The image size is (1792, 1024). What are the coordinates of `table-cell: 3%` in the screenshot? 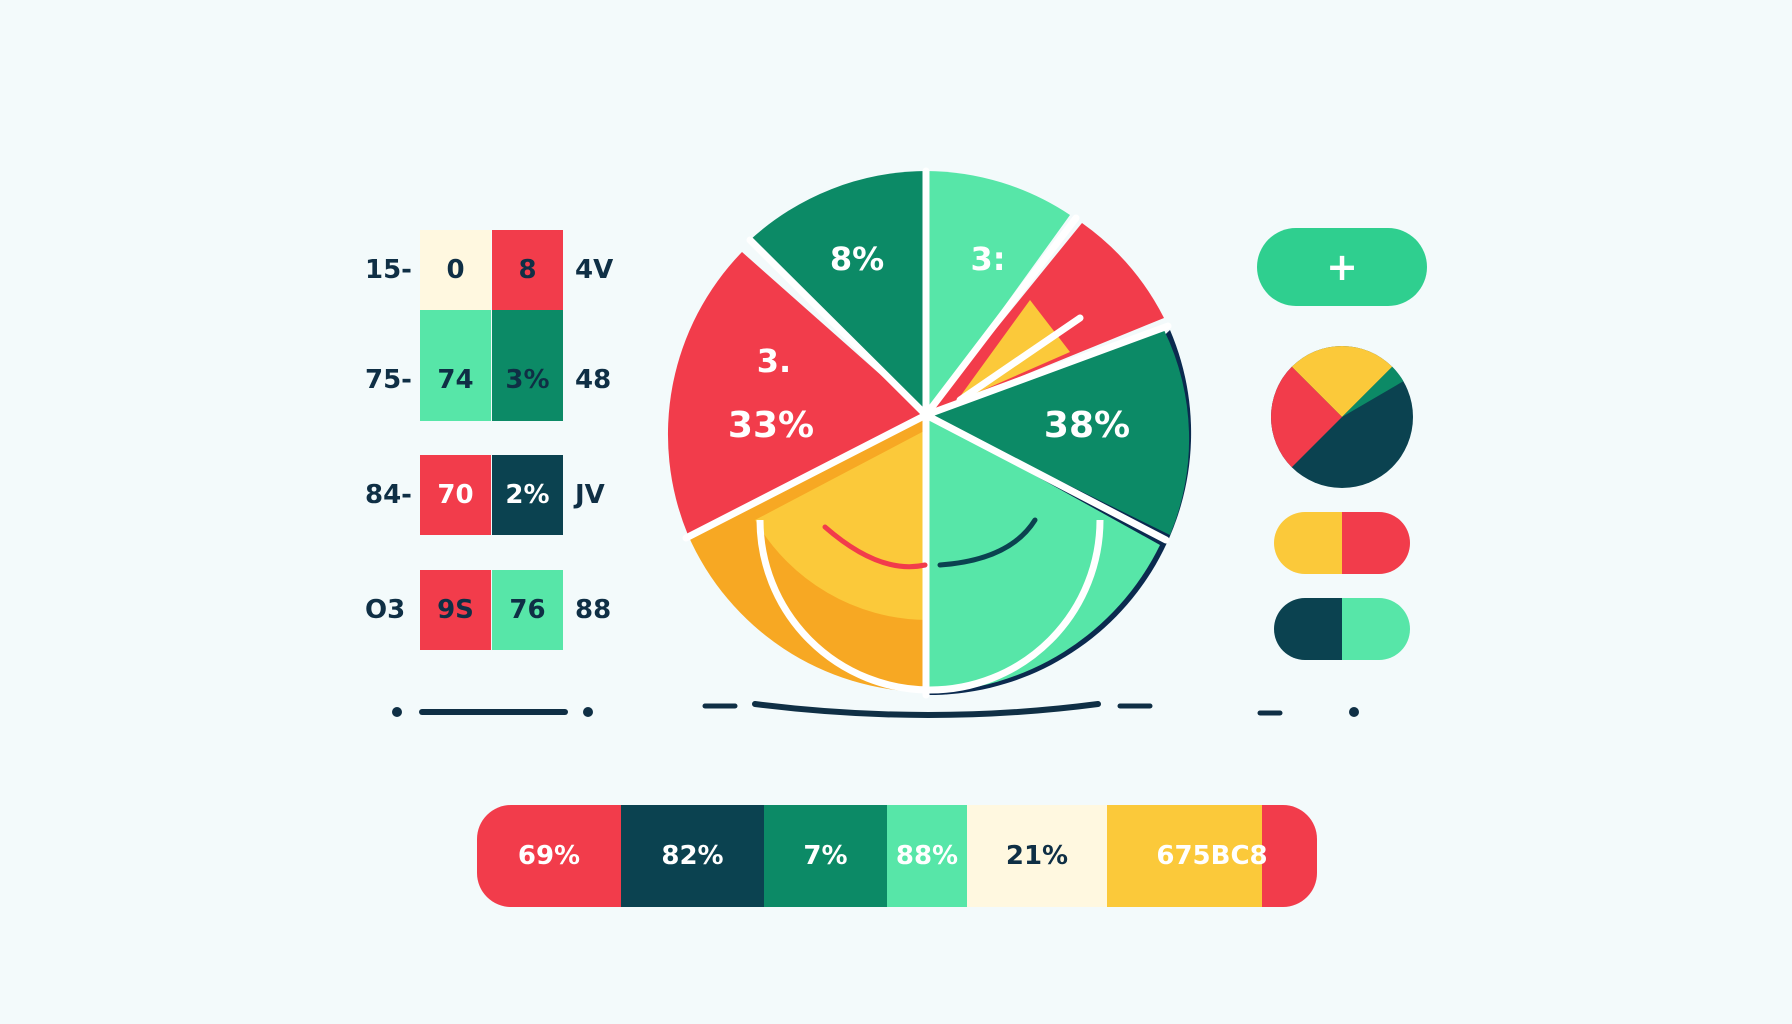 It's located at (527, 365).